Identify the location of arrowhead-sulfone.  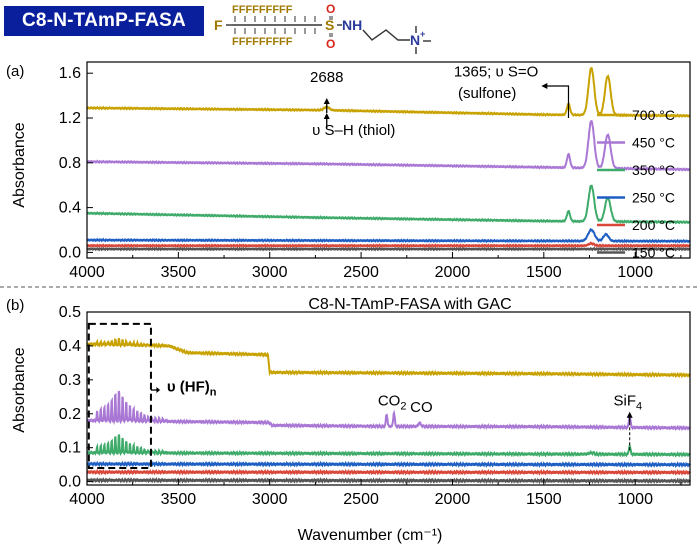
(544, 86).